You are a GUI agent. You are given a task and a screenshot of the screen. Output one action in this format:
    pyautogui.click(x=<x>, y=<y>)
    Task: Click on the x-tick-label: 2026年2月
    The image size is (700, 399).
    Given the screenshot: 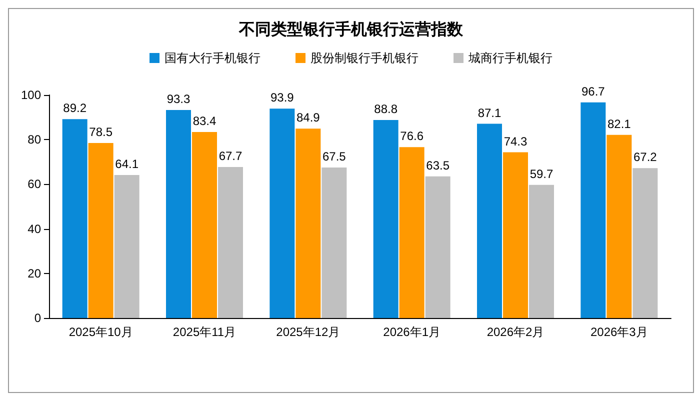 What is the action you would take?
    pyautogui.click(x=515, y=332)
    